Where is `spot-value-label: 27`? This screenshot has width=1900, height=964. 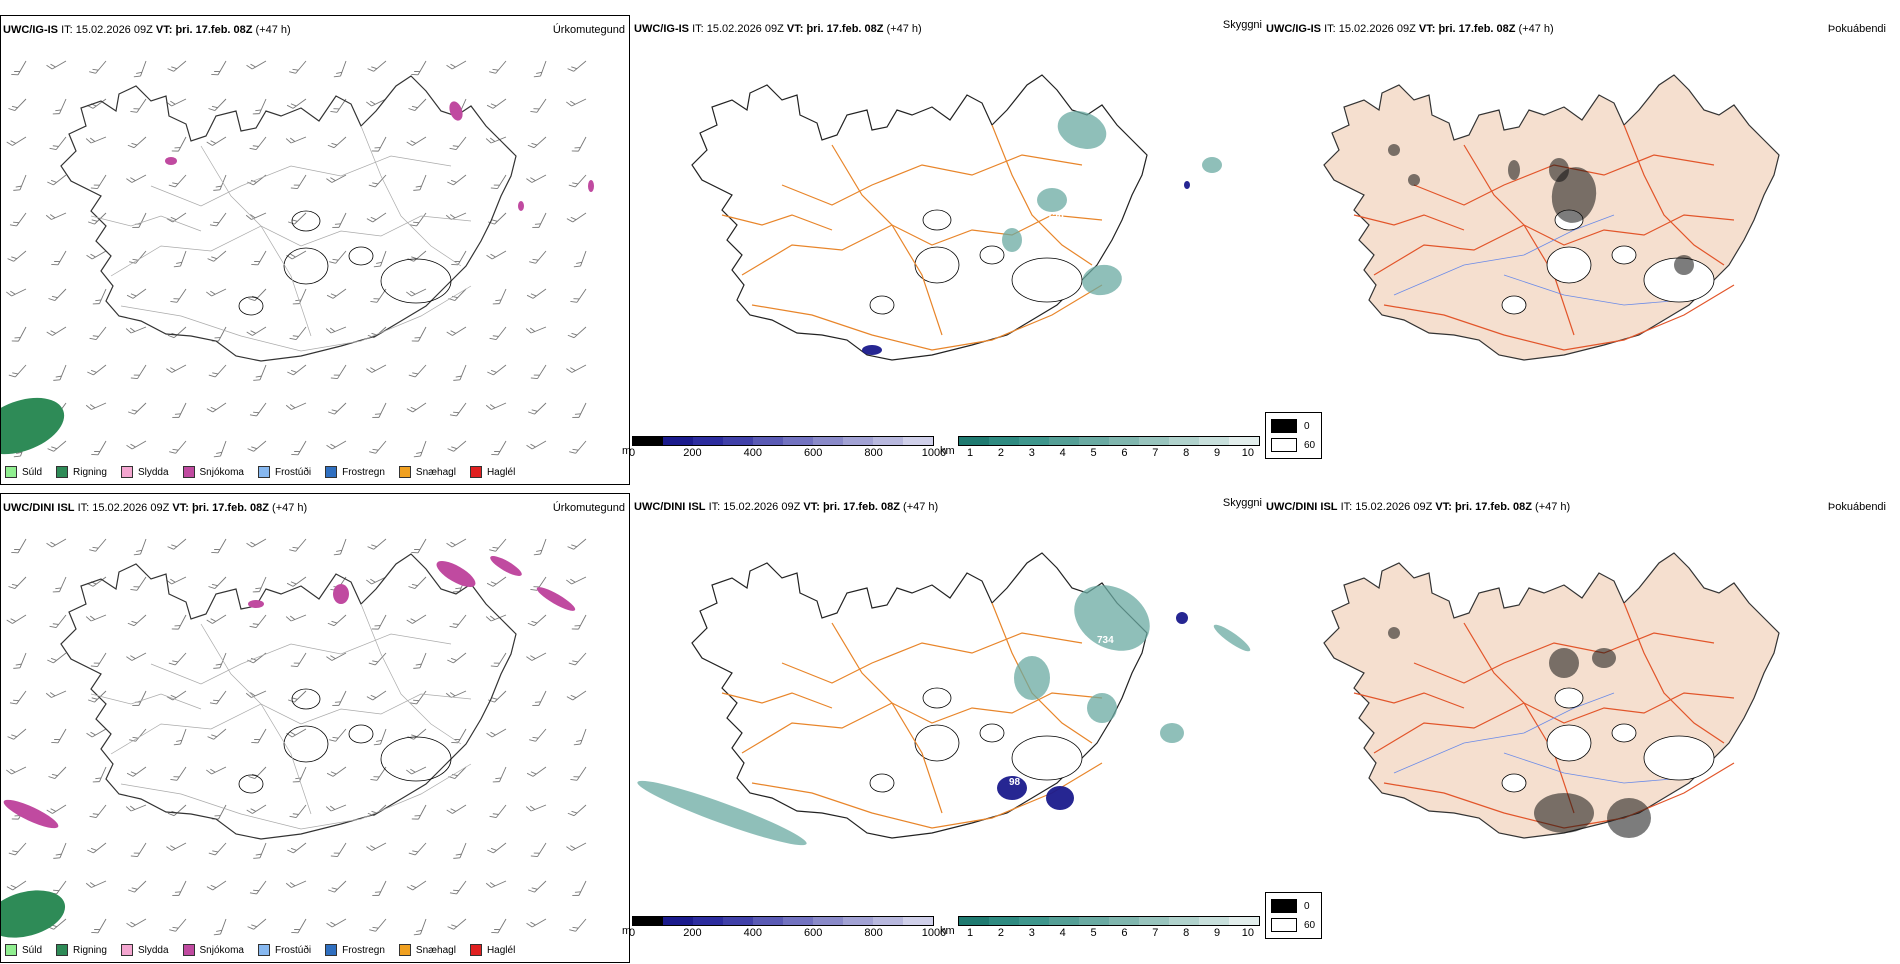 spot-value-label: 27 is located at coordinates (1128, 247).